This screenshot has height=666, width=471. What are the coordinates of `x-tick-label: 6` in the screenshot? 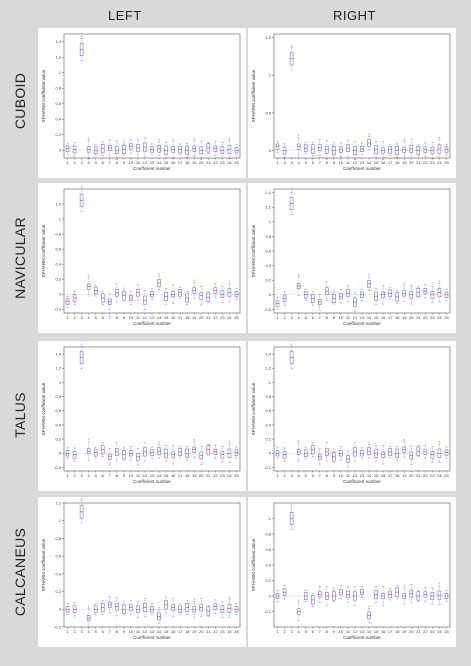 It's located at (313, 631).